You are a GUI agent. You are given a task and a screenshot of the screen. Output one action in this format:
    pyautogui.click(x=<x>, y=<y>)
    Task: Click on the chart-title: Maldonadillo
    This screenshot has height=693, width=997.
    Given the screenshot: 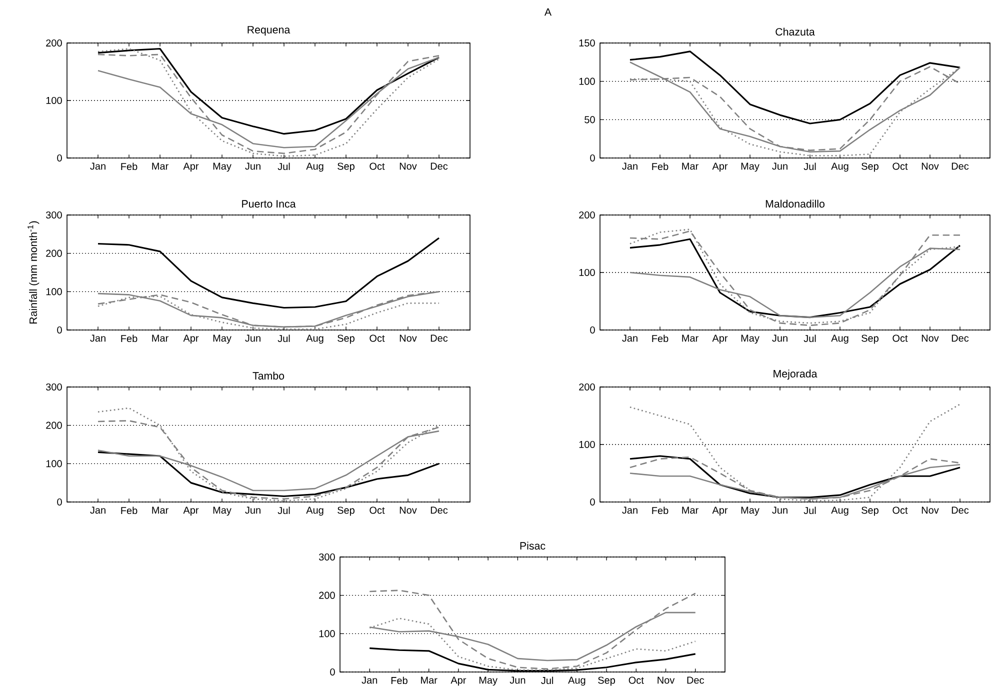 What is the action you would take?
    pyautogui.click(x=795, y=204)
    